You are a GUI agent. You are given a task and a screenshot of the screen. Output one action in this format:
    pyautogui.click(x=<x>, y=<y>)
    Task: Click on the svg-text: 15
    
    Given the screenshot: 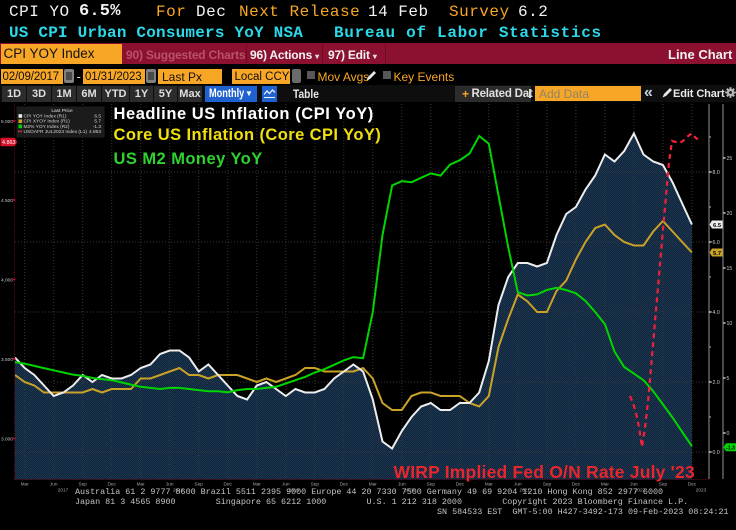 What is the action you would take?
    pyautogui.click(x=730, y=269)
    